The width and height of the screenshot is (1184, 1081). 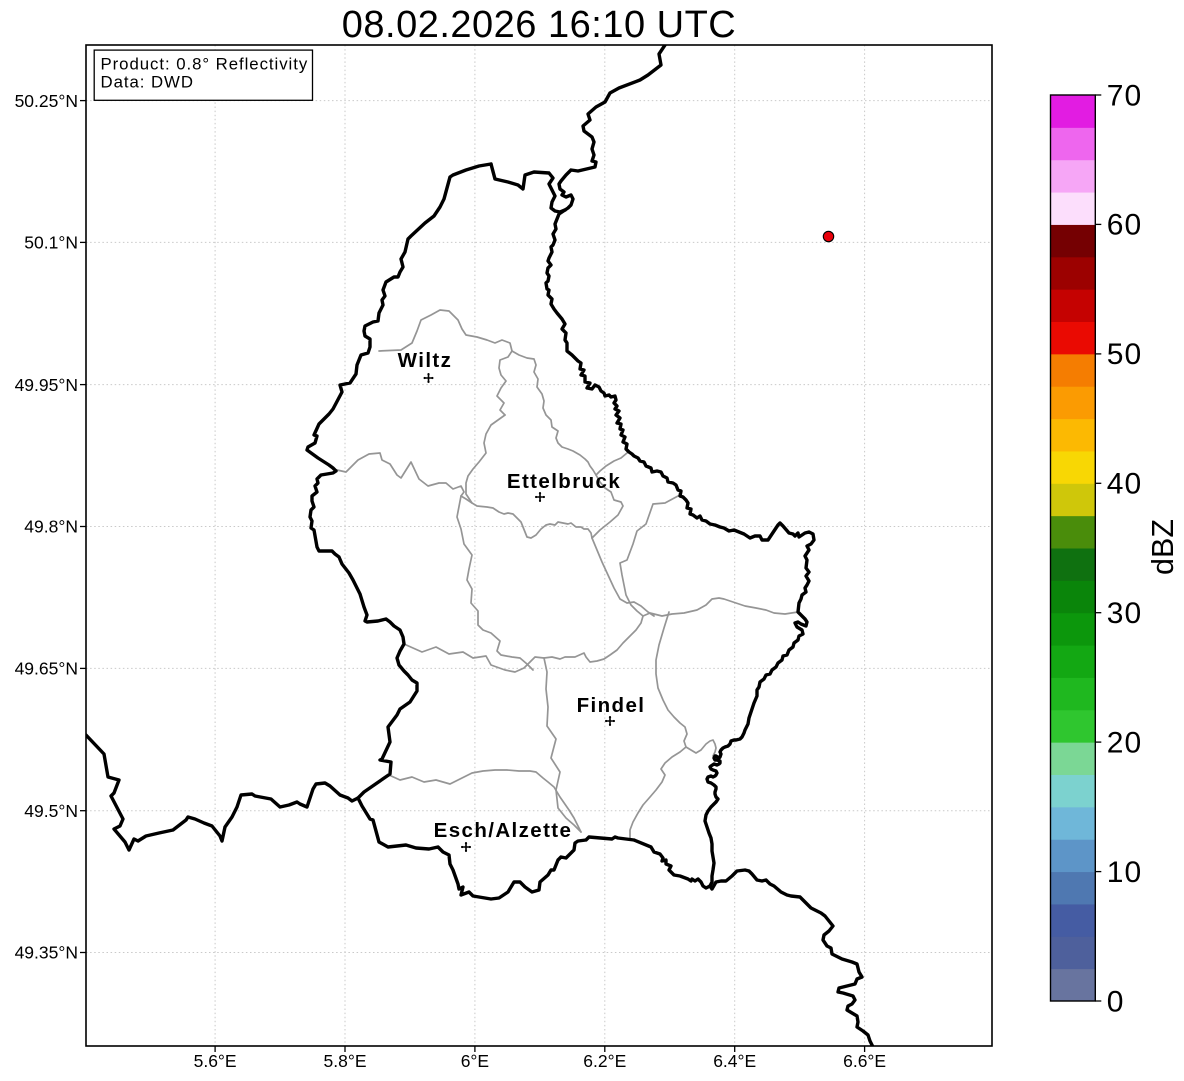 I want to click on svg-text: 60, so click(x=1124, y=225).